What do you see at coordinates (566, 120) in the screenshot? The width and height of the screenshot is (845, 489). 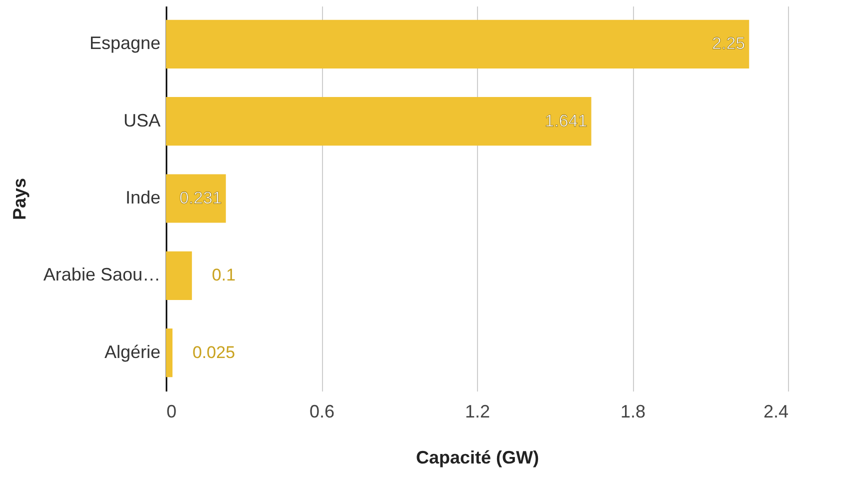 I see `data-label: 1.641` at bounding box center [566, 120].